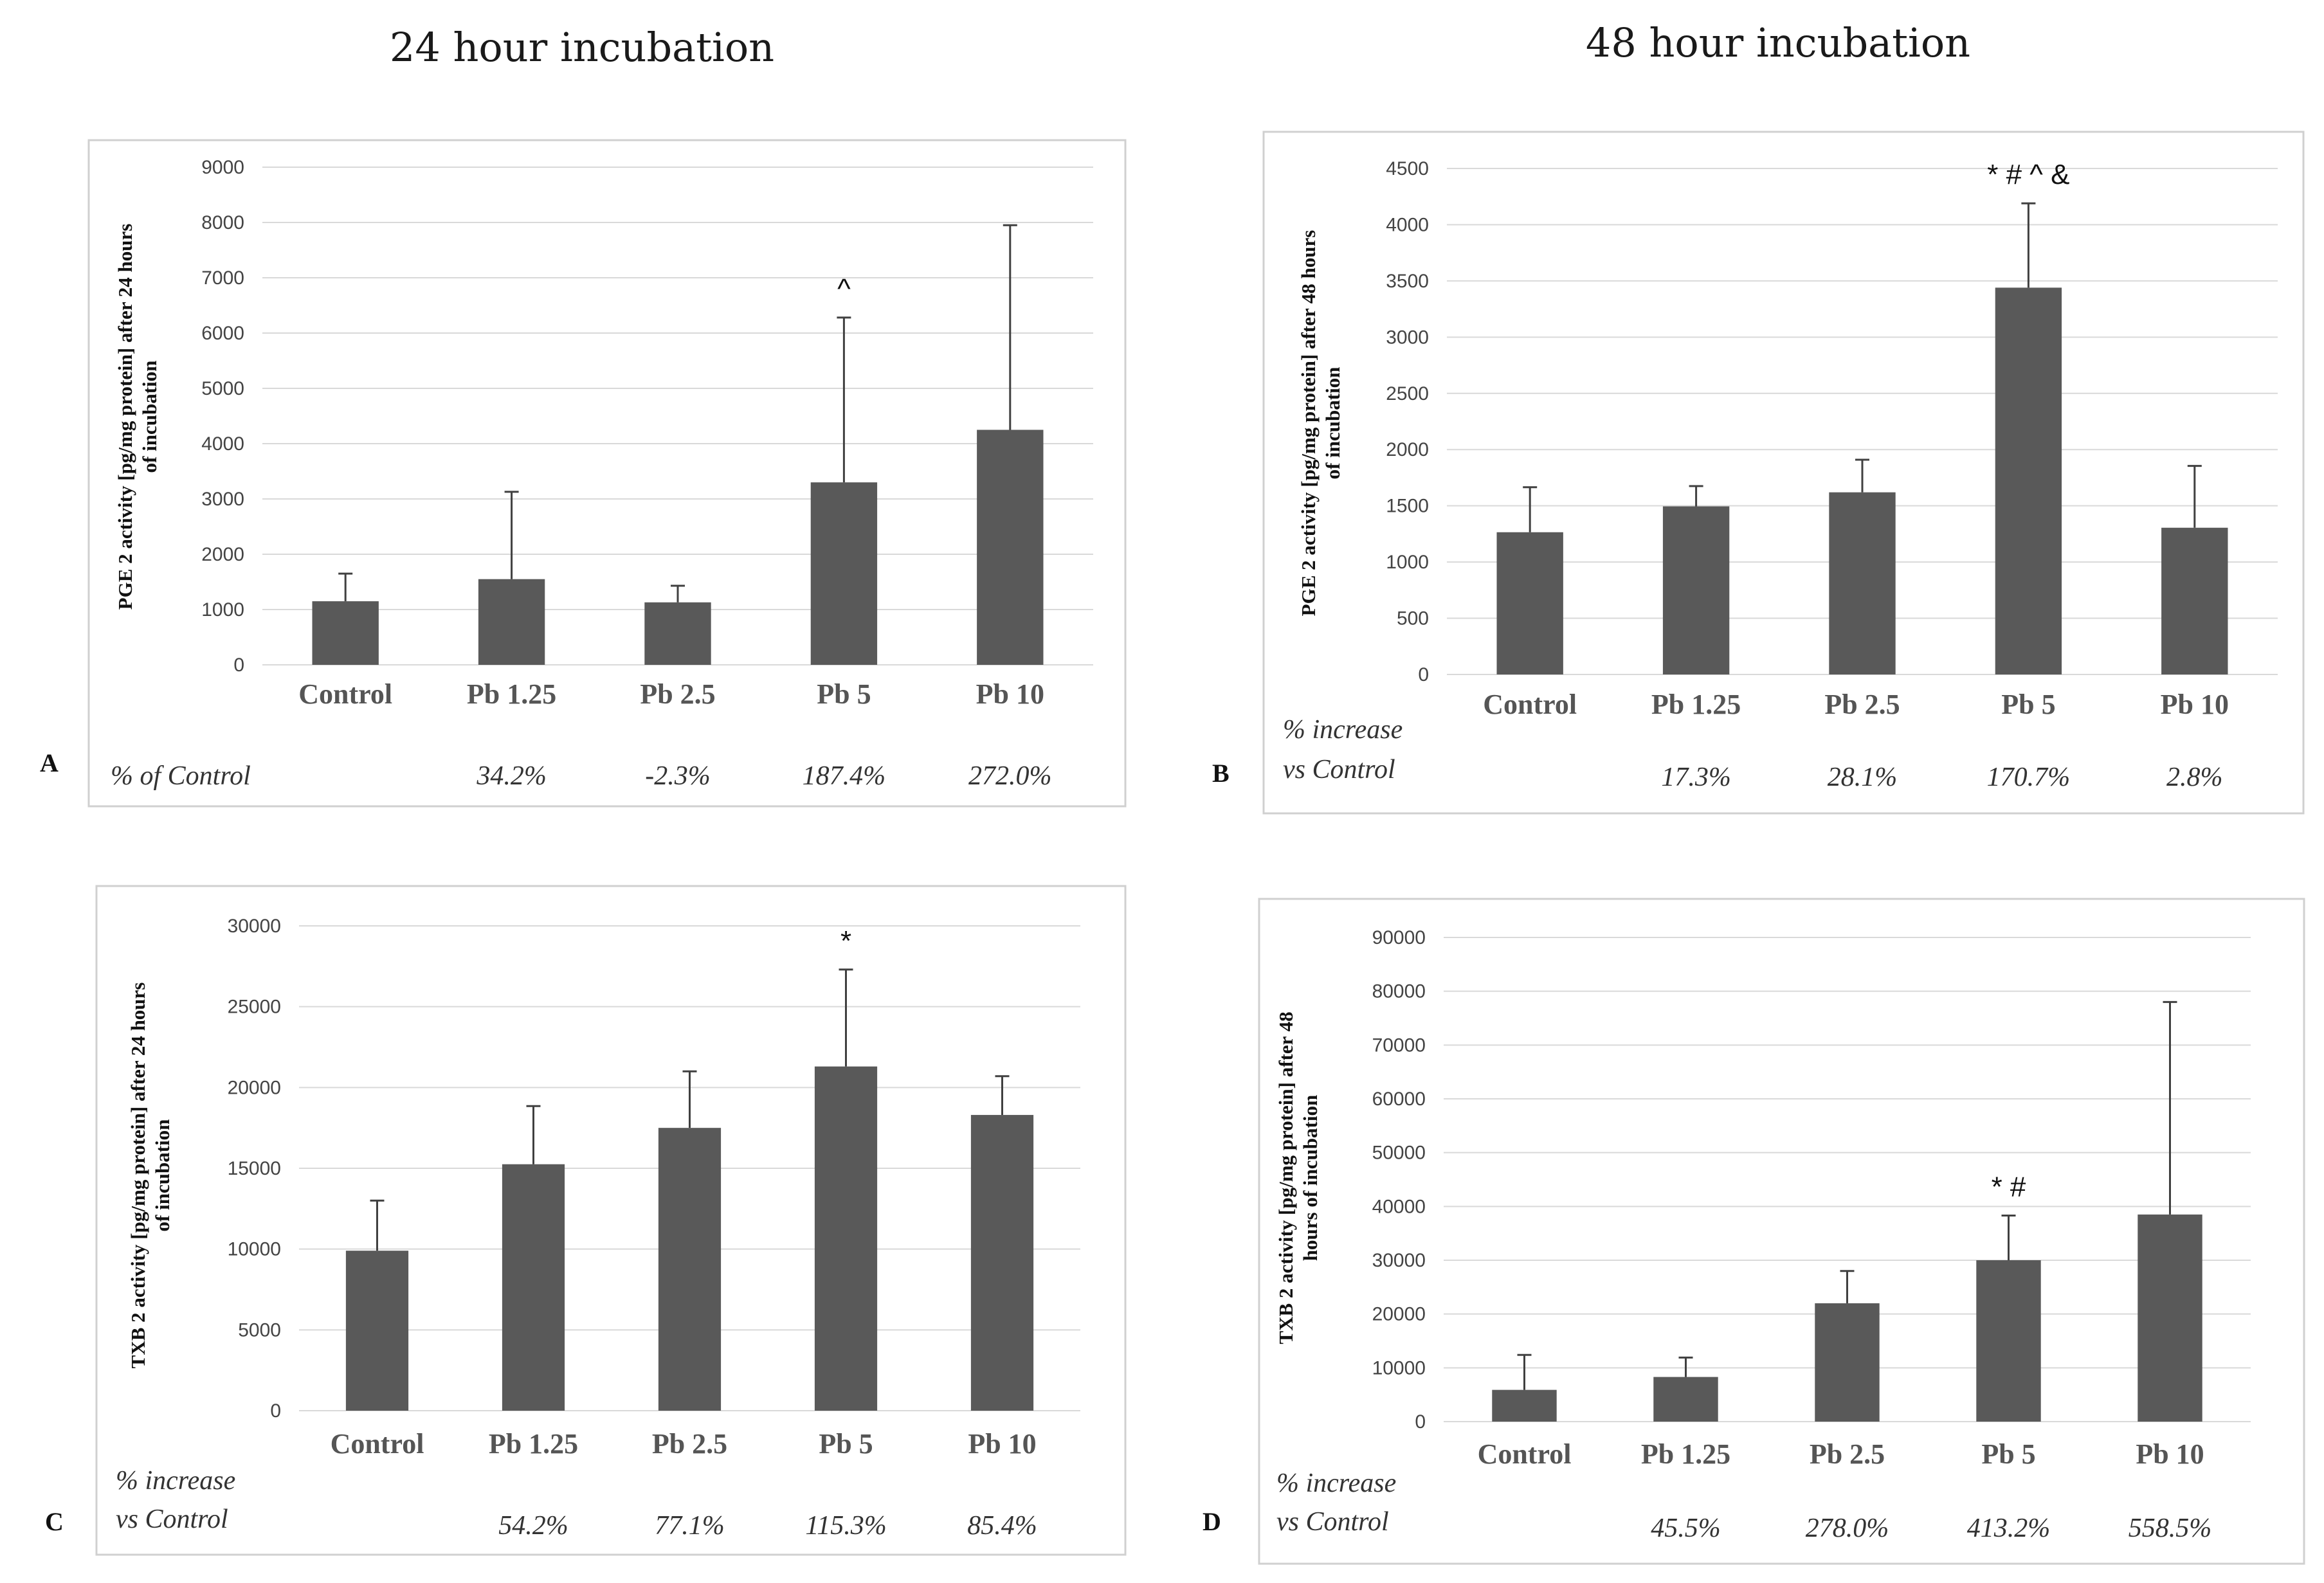  Describe the element at coordinates (1686, 1528) in the screenshot. I see `percent-change-label: 45.5%` at that location.